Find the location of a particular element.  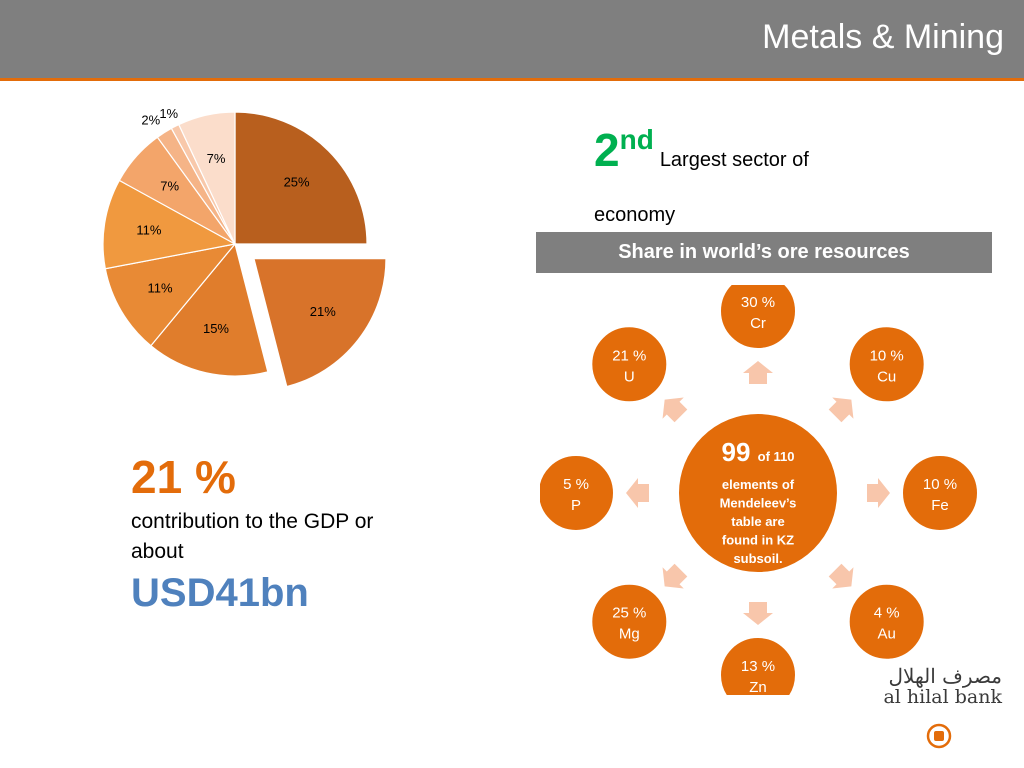

element-symbol: Au is located at coordinates (887, 634).